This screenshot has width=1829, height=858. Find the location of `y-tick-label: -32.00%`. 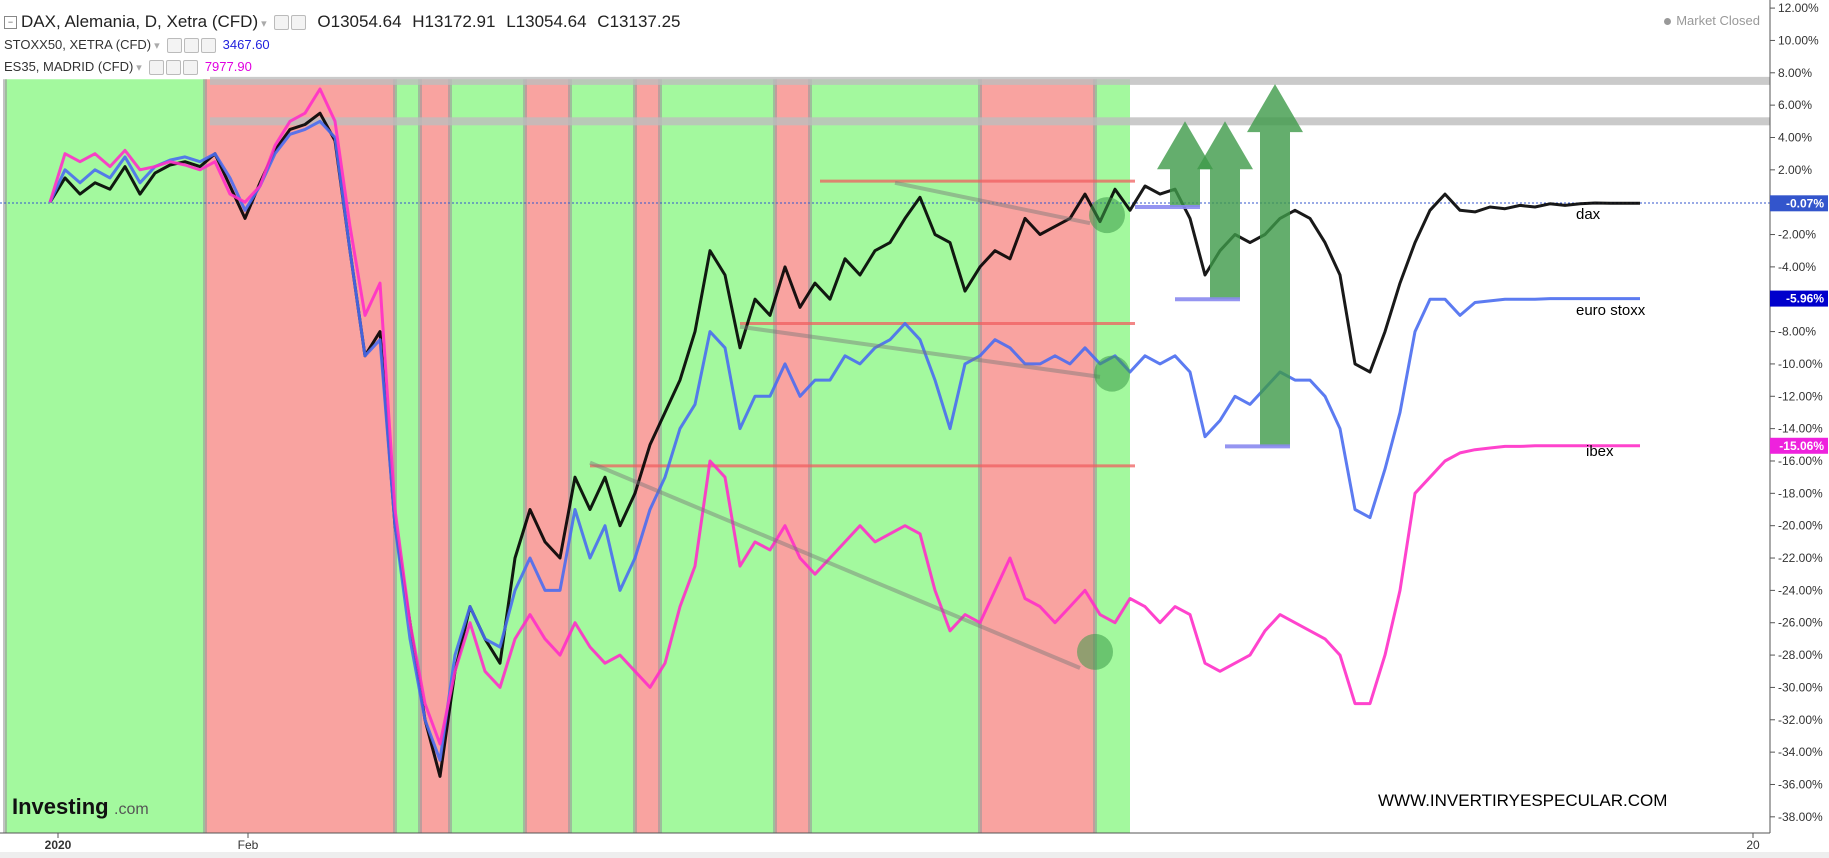

y-tick-label: -32.00% is located at coordinates (1800, 720).